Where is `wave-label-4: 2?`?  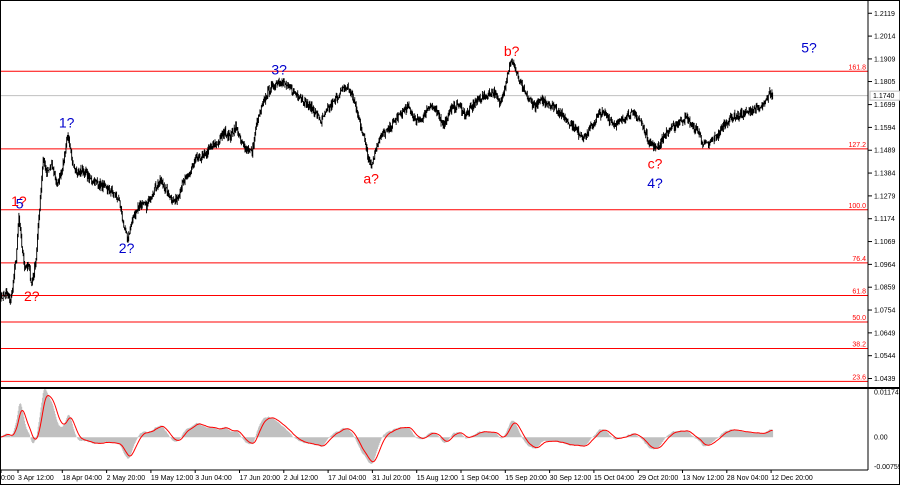 wave-label-4: 2? is located at coordinates (127, 248).